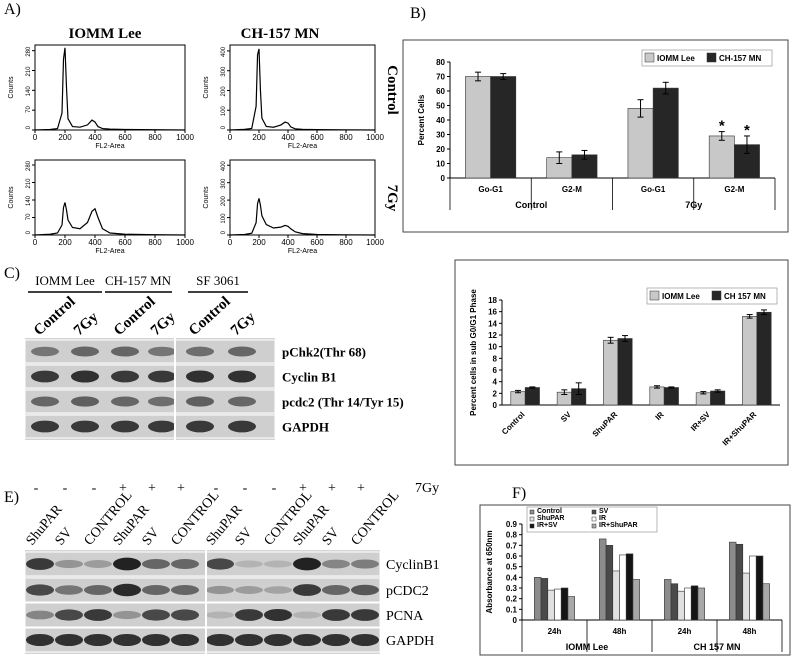  Describe the element at coordinates (11, 197) in the screenshot. I see `y-axis-label: Counts` at that location.